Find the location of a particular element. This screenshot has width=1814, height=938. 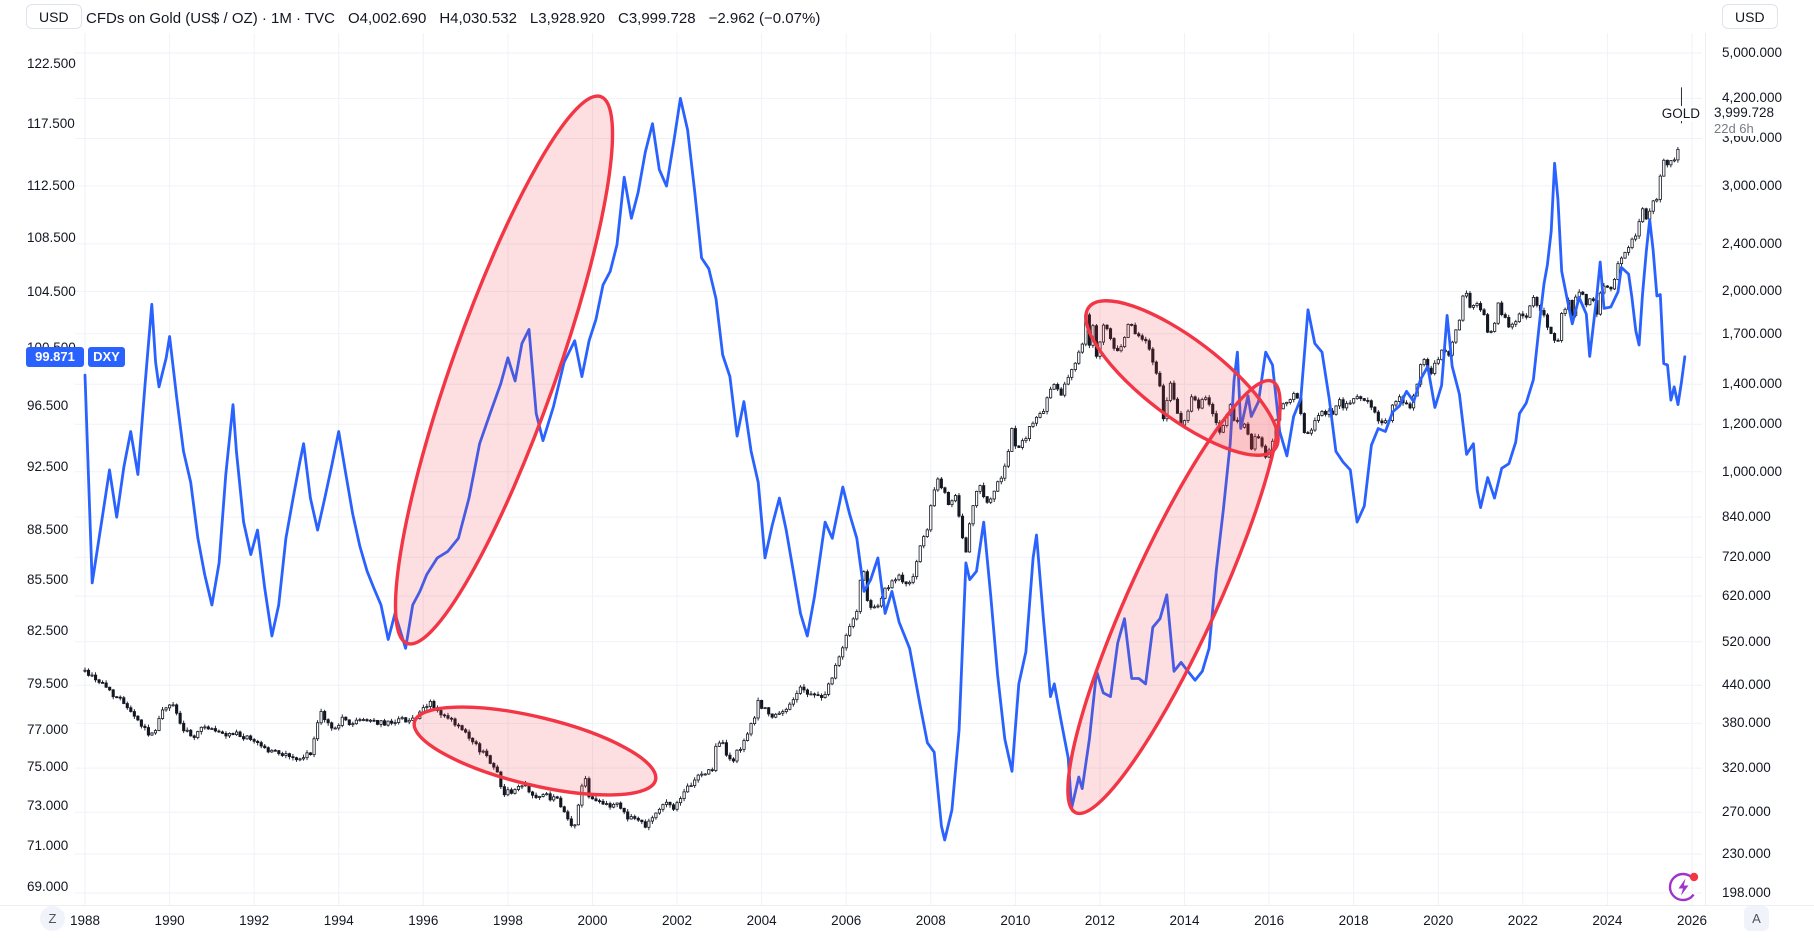

left-axis-tick: 88.500 is located at coordinates (48, 530).